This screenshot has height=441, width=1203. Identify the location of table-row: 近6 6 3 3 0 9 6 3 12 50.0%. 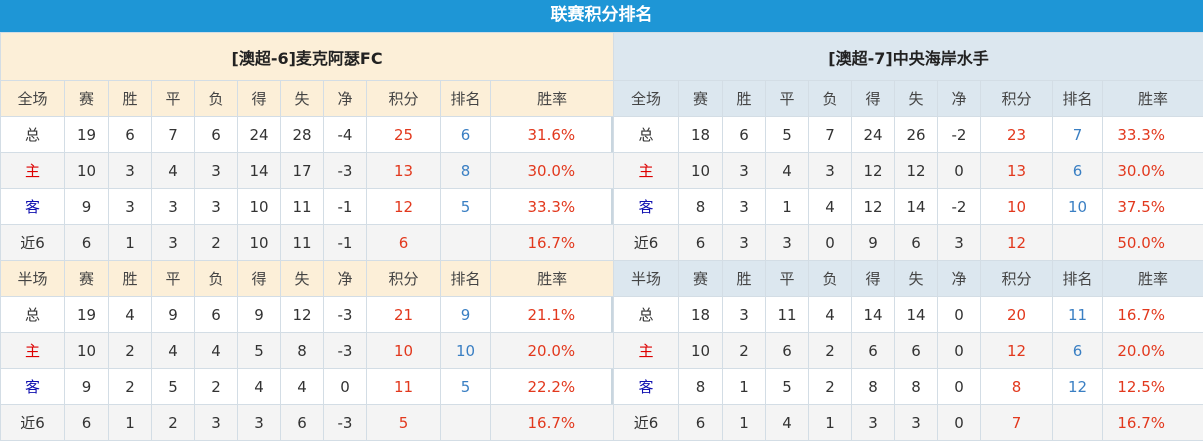
(908, 242).